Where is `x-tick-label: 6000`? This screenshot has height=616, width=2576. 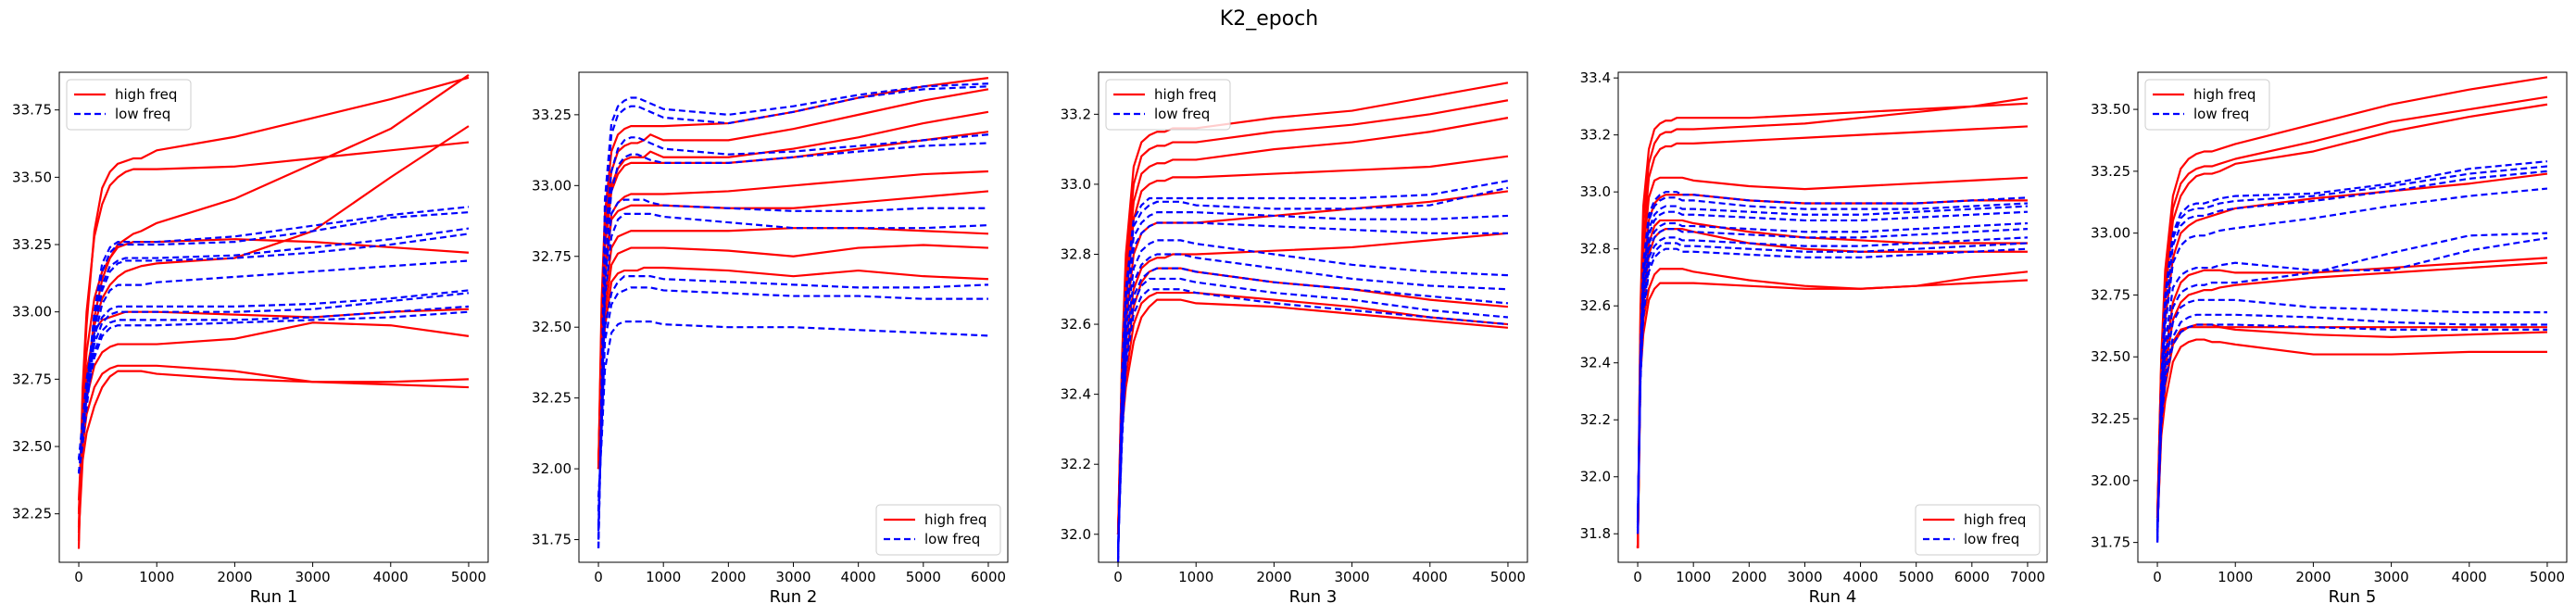 x-tick-label: 6000 is located at coordinates (989, 577).